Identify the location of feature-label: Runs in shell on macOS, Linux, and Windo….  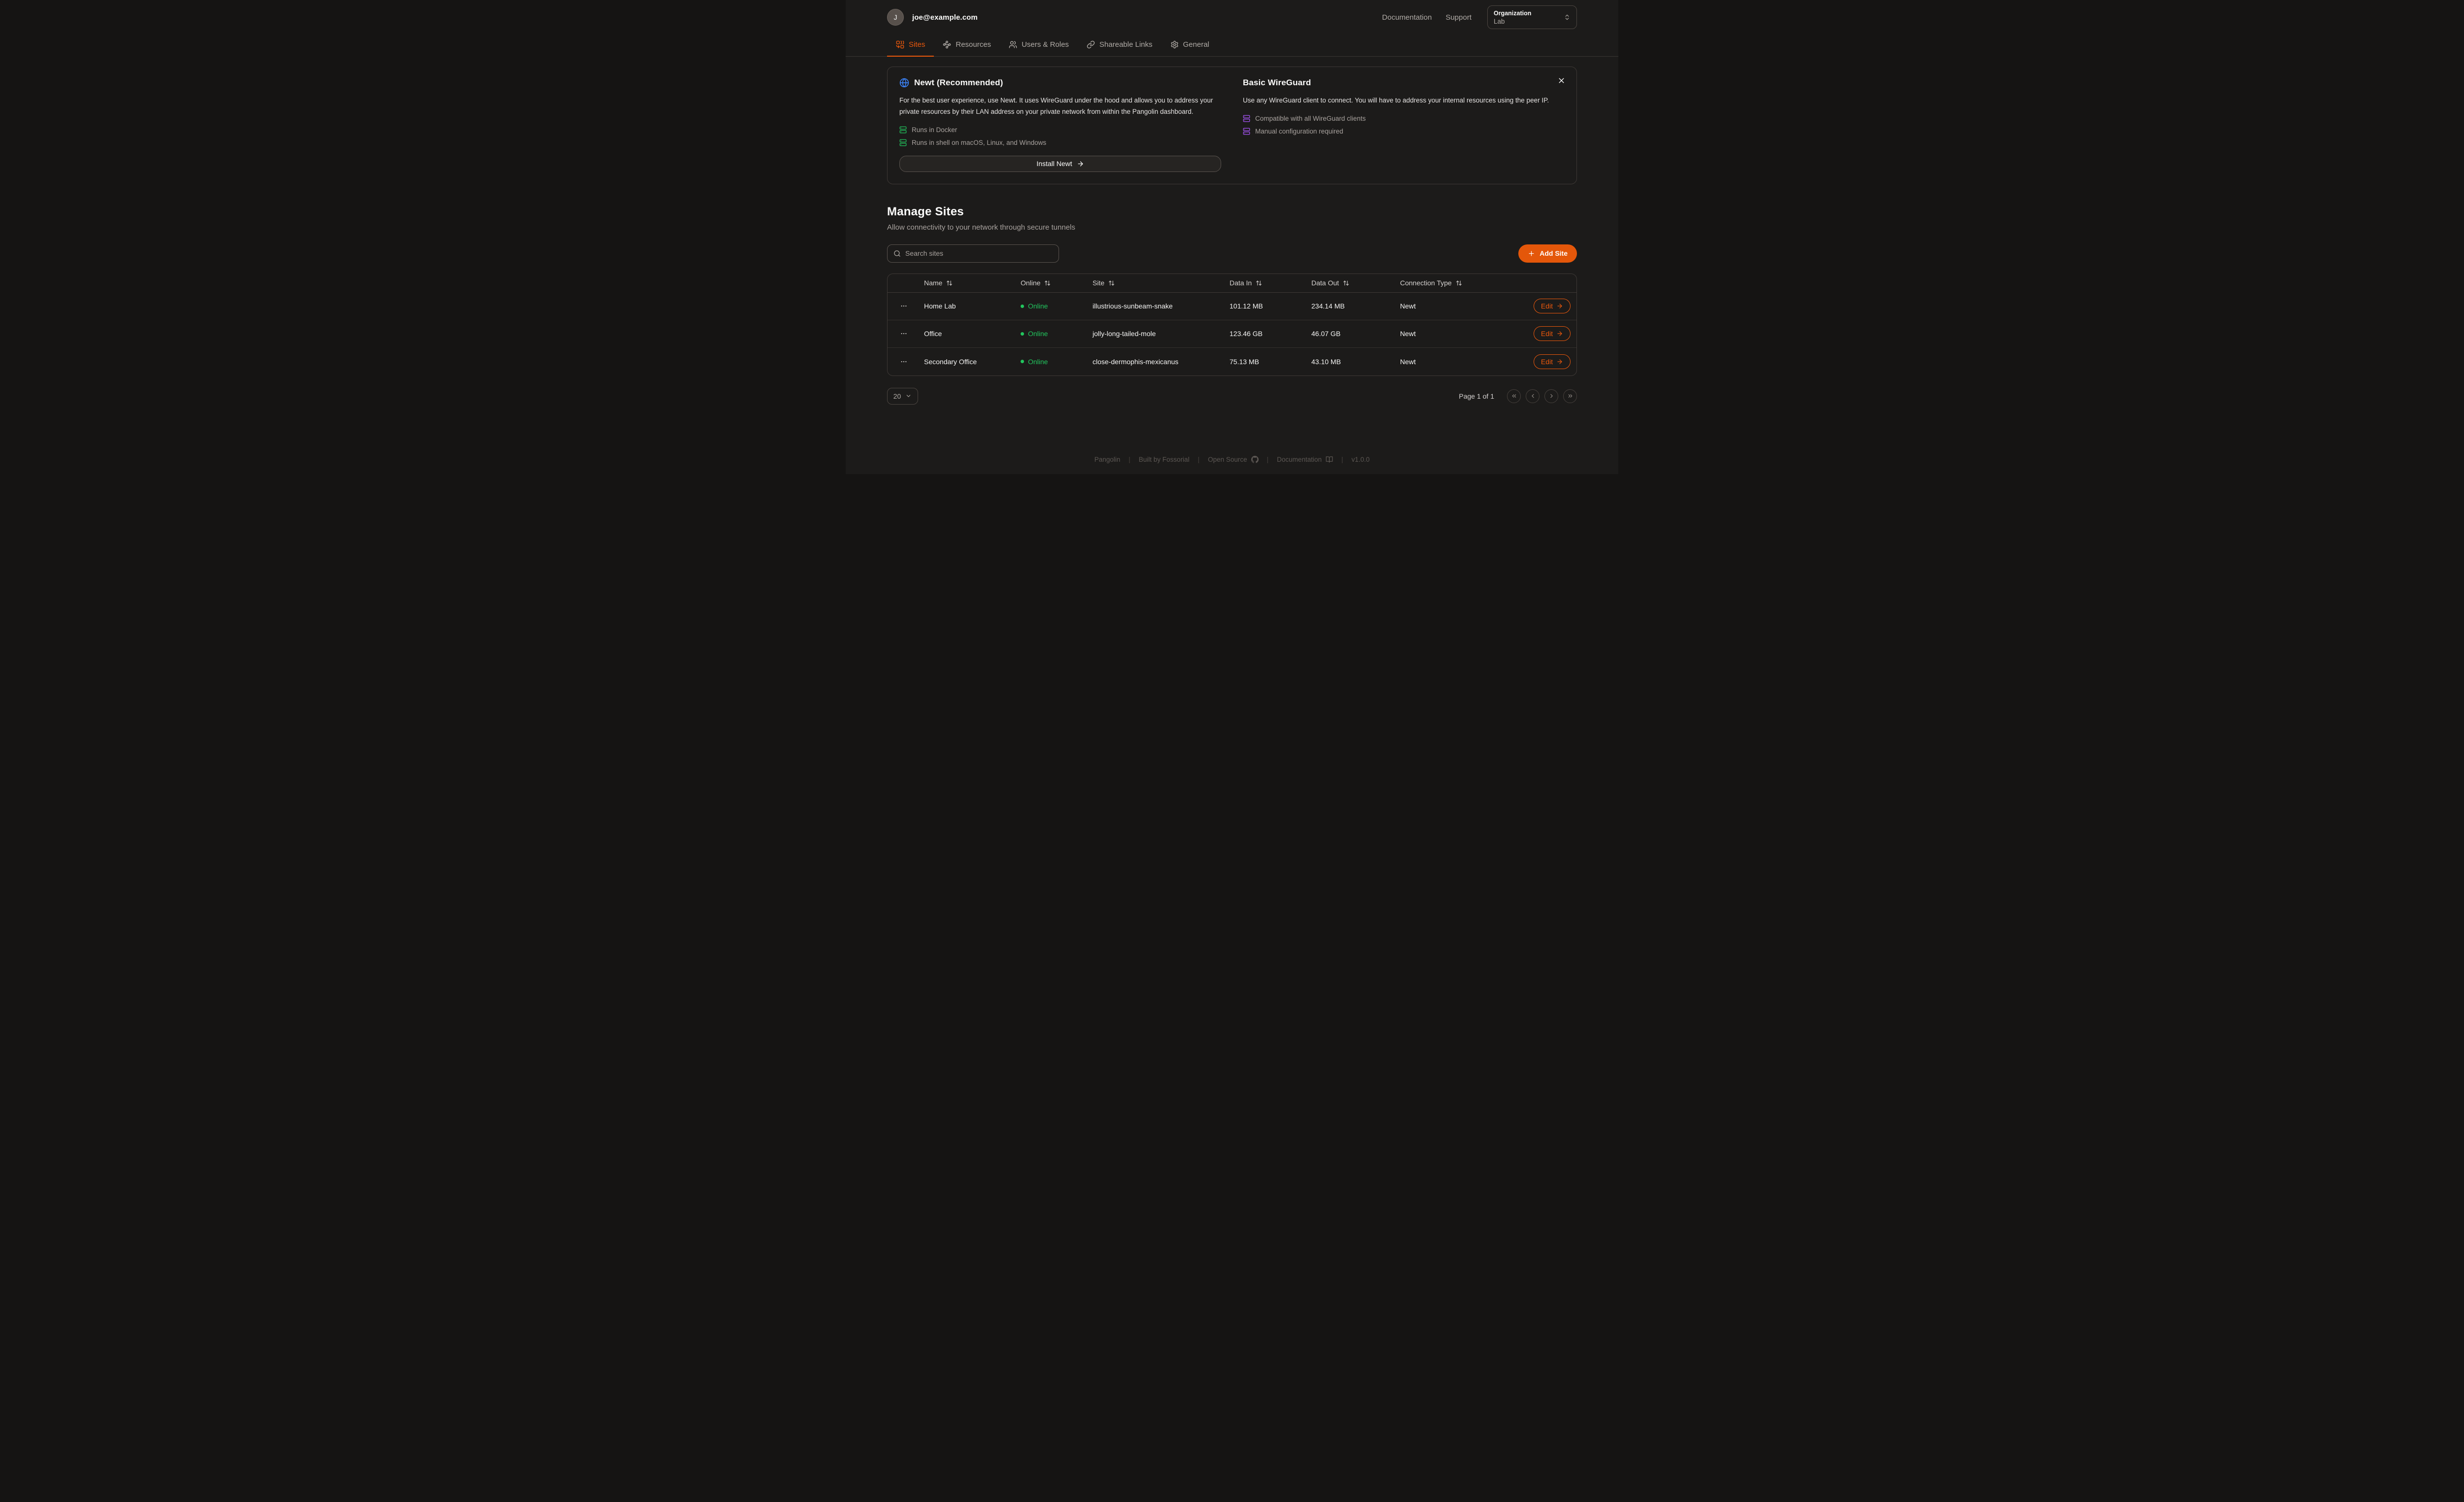
(979, 142).